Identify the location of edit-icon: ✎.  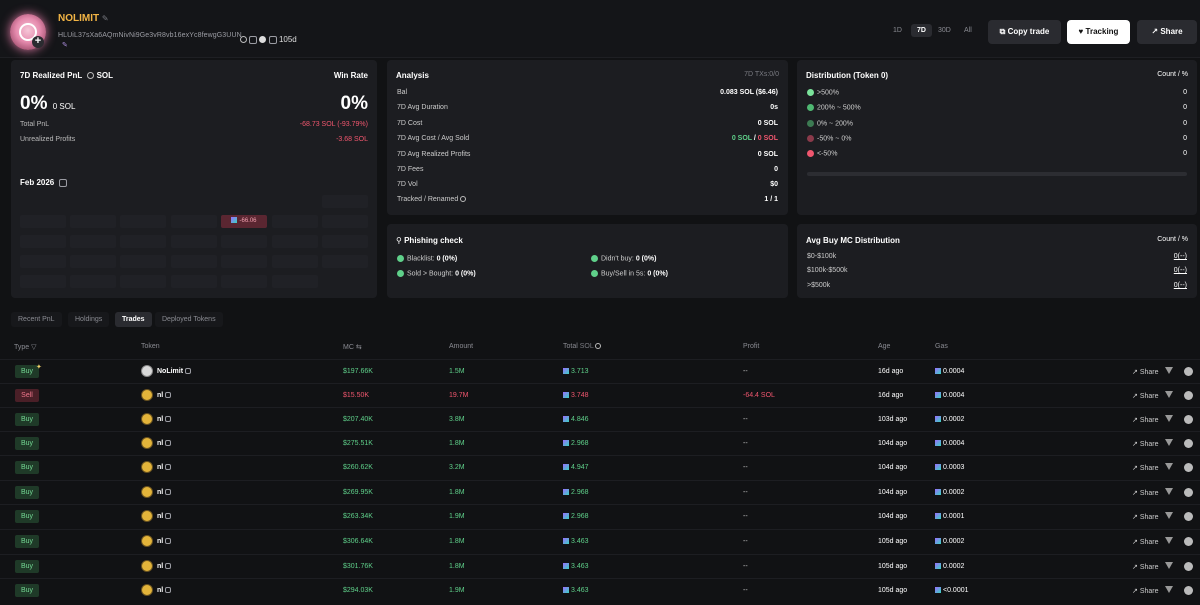
(105, 18).